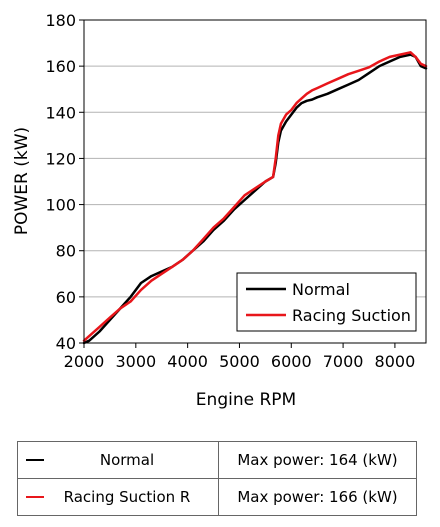  Describe the element at coordinates (351, 315) in the screenshot. I see `legend-label-racing-suction: Racing Suction` at that location.